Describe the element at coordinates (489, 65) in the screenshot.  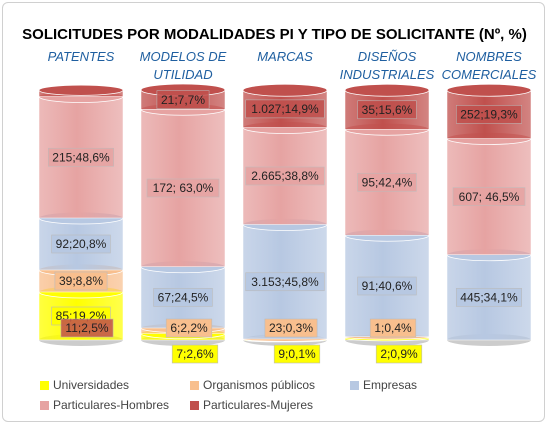
I see `category-label: NOMBRES COMERCIALES` at that location.